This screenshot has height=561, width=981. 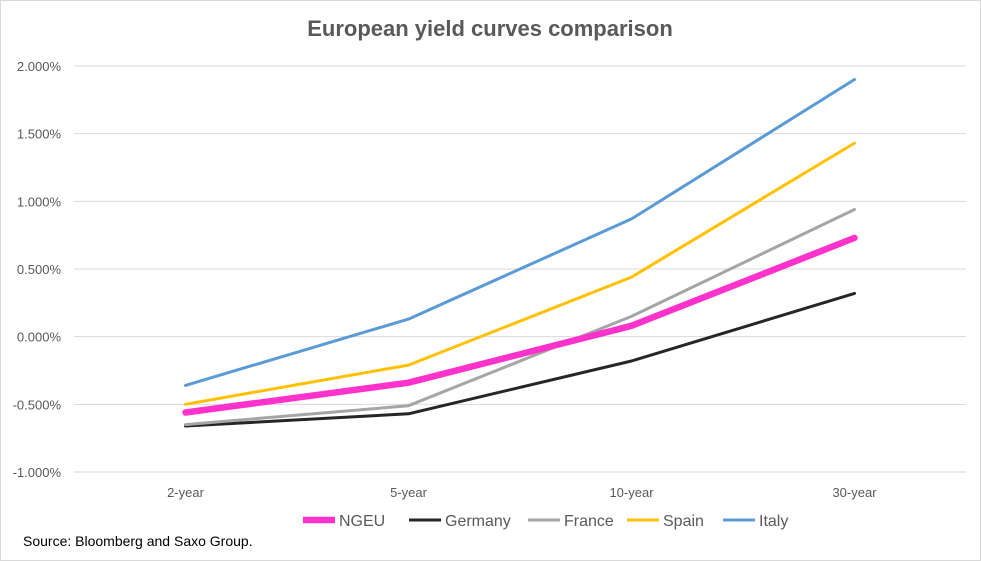 What do you see at coordinates (545, 521) in the screenshot?
I see `legend: NGEU Germany France Spain Italy` at bounding box center [545, 521].